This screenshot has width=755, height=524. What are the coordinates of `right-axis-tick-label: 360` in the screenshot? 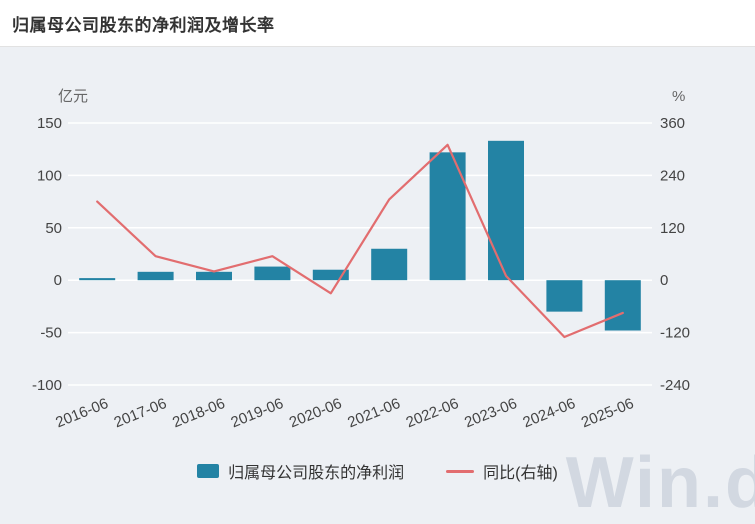 It's located at (672, 123).